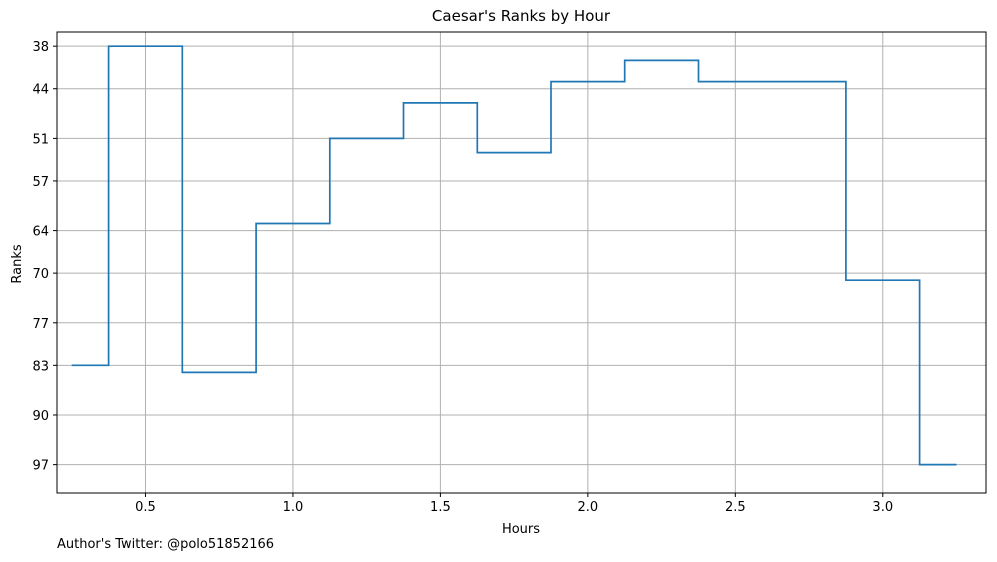 This screenshot has height=562, width=997. Describe the element at coordinates (293, 507) in the screenshot. I see `x-tick-label: 1.0` at that location.